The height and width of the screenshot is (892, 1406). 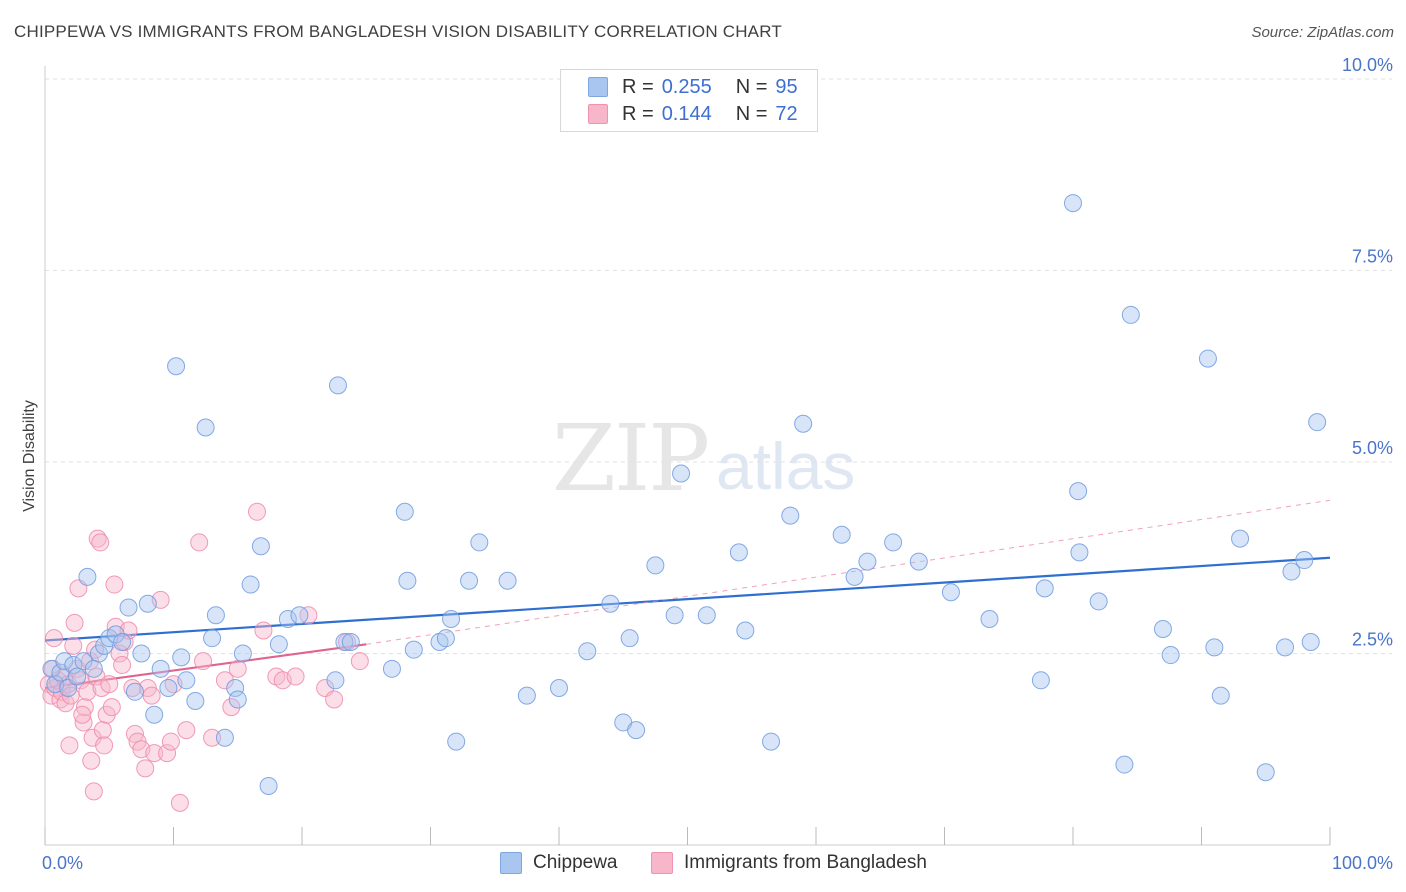 I want to click on legend-row-bangladesh: R = 0.144 N = 72, so click(x=679, y=114).